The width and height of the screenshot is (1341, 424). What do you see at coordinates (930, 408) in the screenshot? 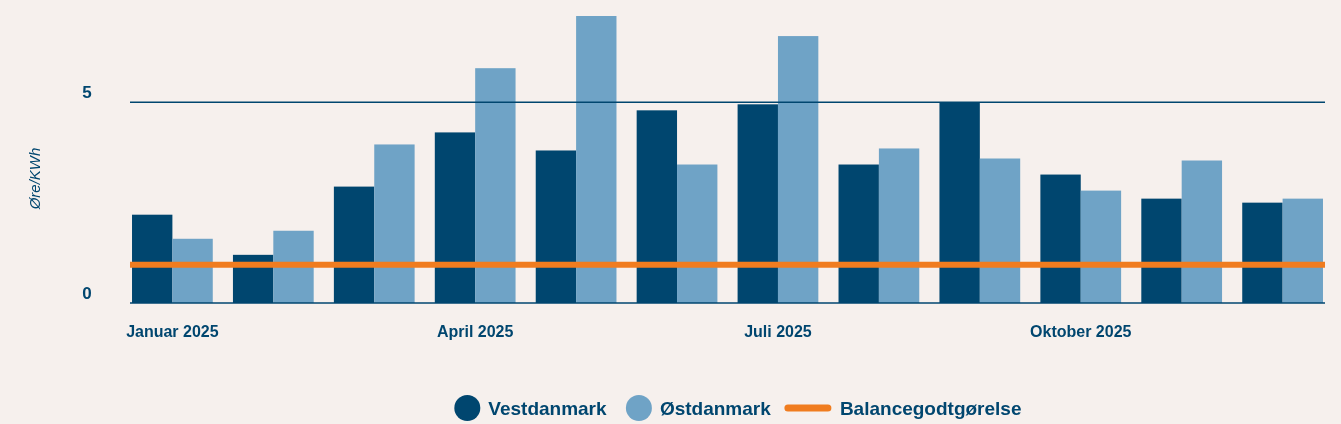
I see `legend-label: Balancegodtgørelse` at bounding box center [930, 408].